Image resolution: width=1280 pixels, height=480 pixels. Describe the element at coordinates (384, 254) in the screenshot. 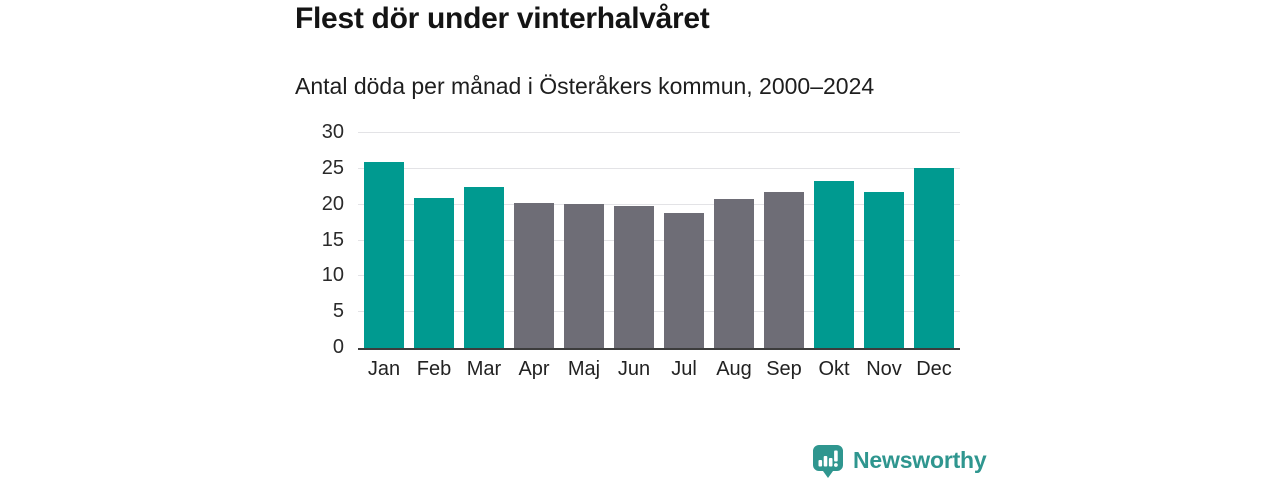

I see `bar-jan` at that location.